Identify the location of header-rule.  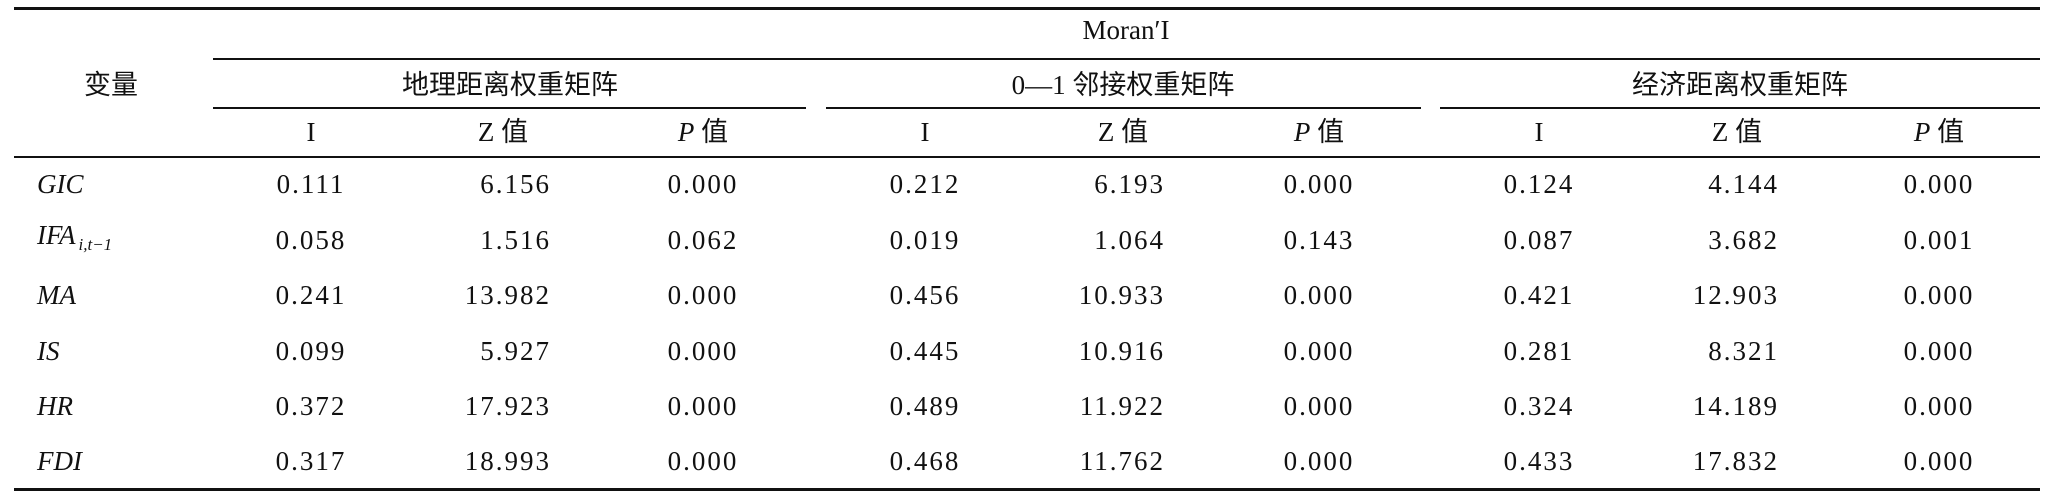
(1027, 157).